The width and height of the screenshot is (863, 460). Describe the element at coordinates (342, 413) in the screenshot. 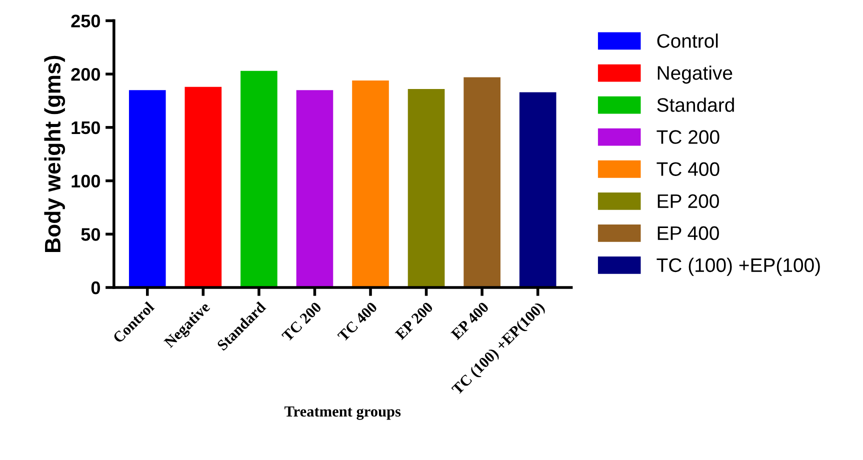

I see `x-axis-title: Treatment groups` at that location.